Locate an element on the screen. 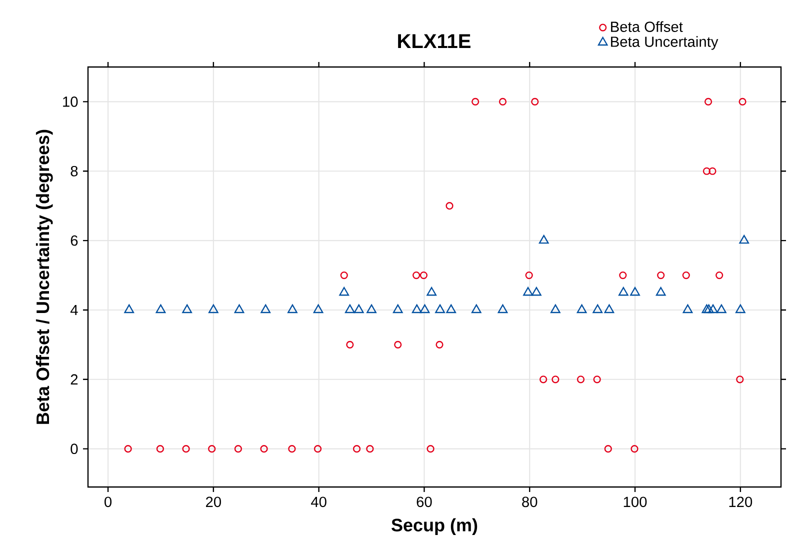 Image resolution: width=790 pixels, height=558 pixels. x-tick-label: 0 is located at coordinates (108, 502).